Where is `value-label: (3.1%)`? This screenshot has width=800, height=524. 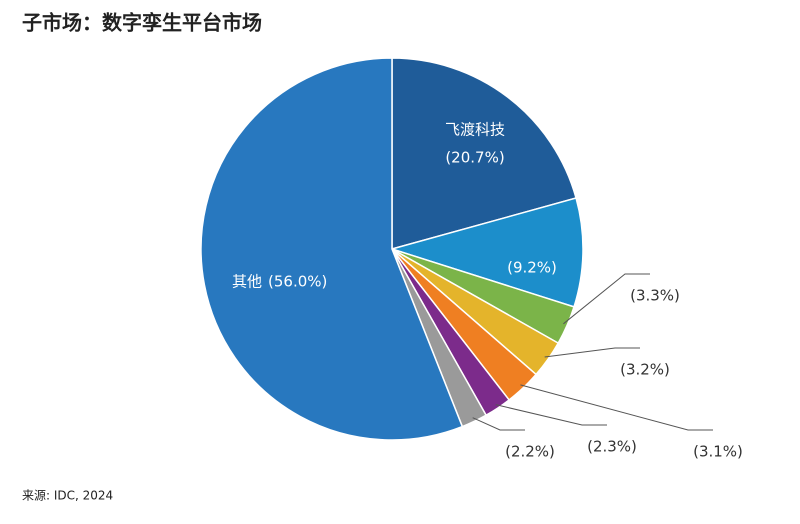 value-label: (3.1%) is located at coordinates (718, 452).